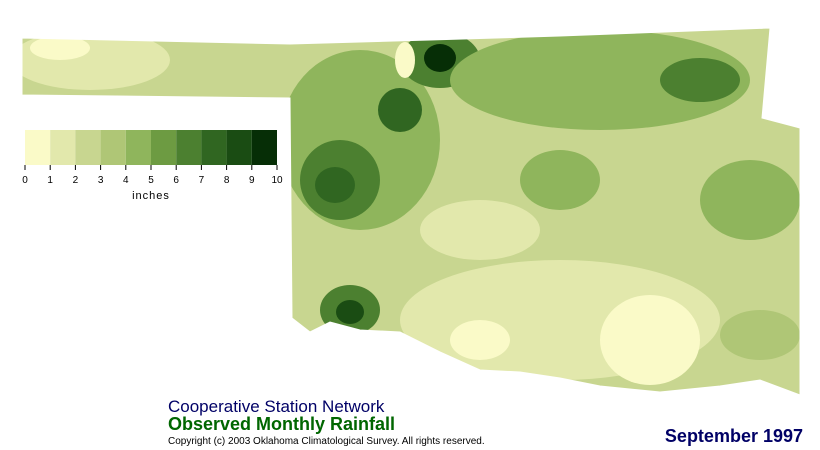  Describe the element at coordinates (176, 180) in the screenshot. I see `legend-tick-label: 6` at that location.